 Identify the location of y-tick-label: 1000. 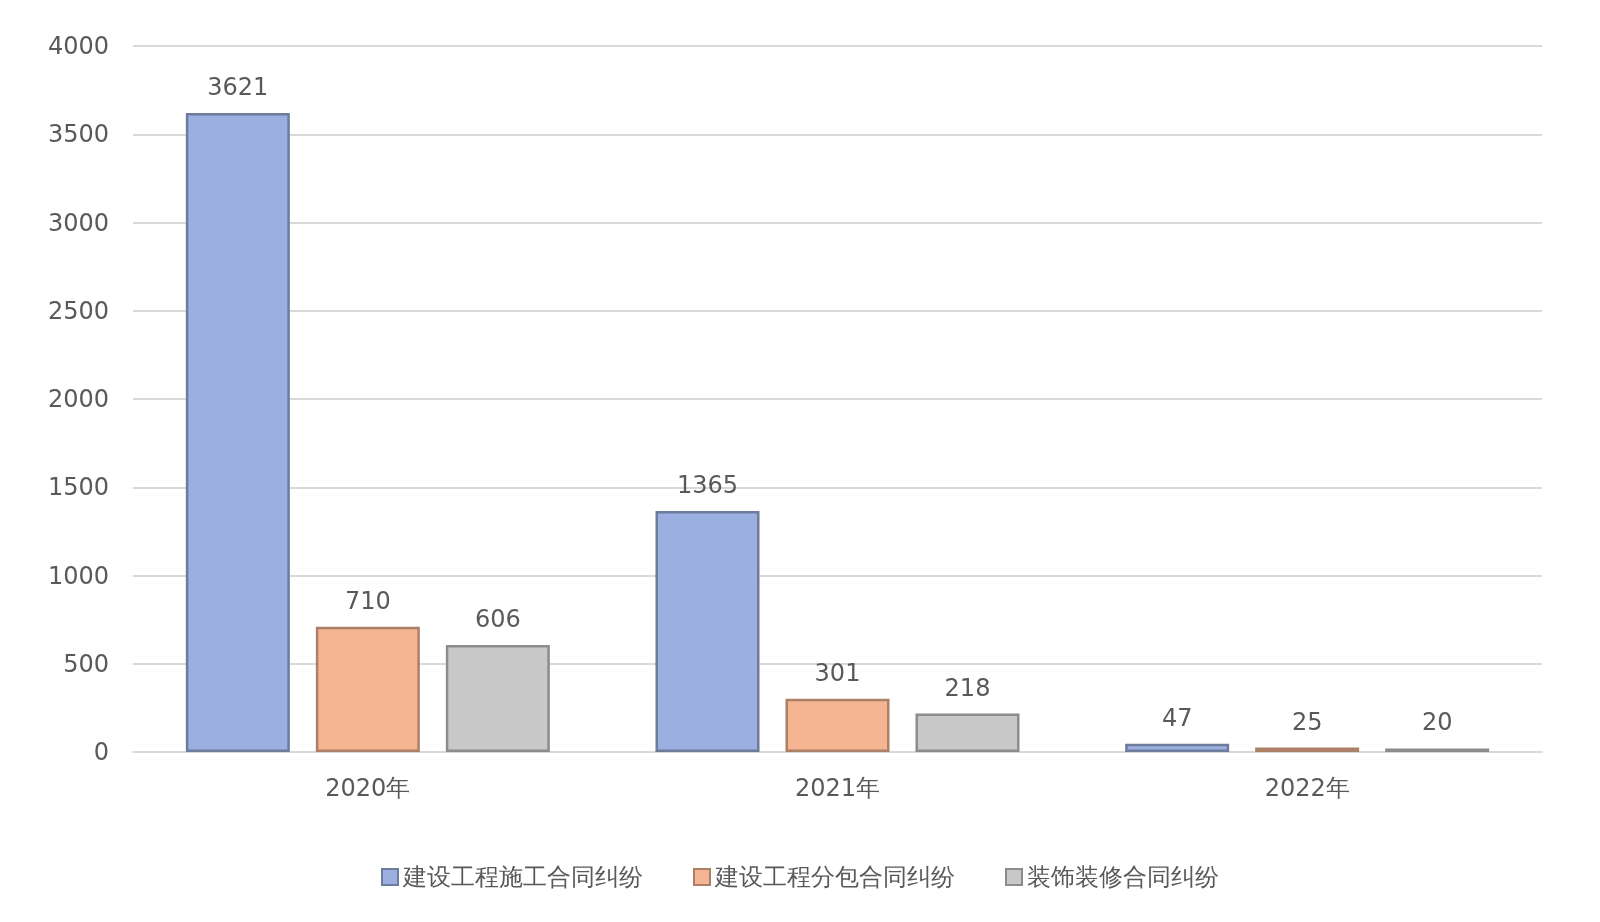
(78, 575).